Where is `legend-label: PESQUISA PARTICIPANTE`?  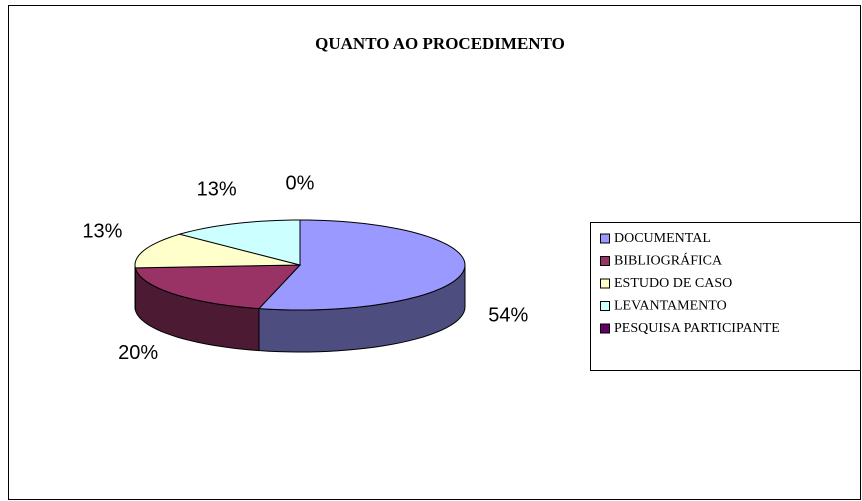 legend-label: PESQUISA PARTICIPANTE is located at coordinates (697, 328).